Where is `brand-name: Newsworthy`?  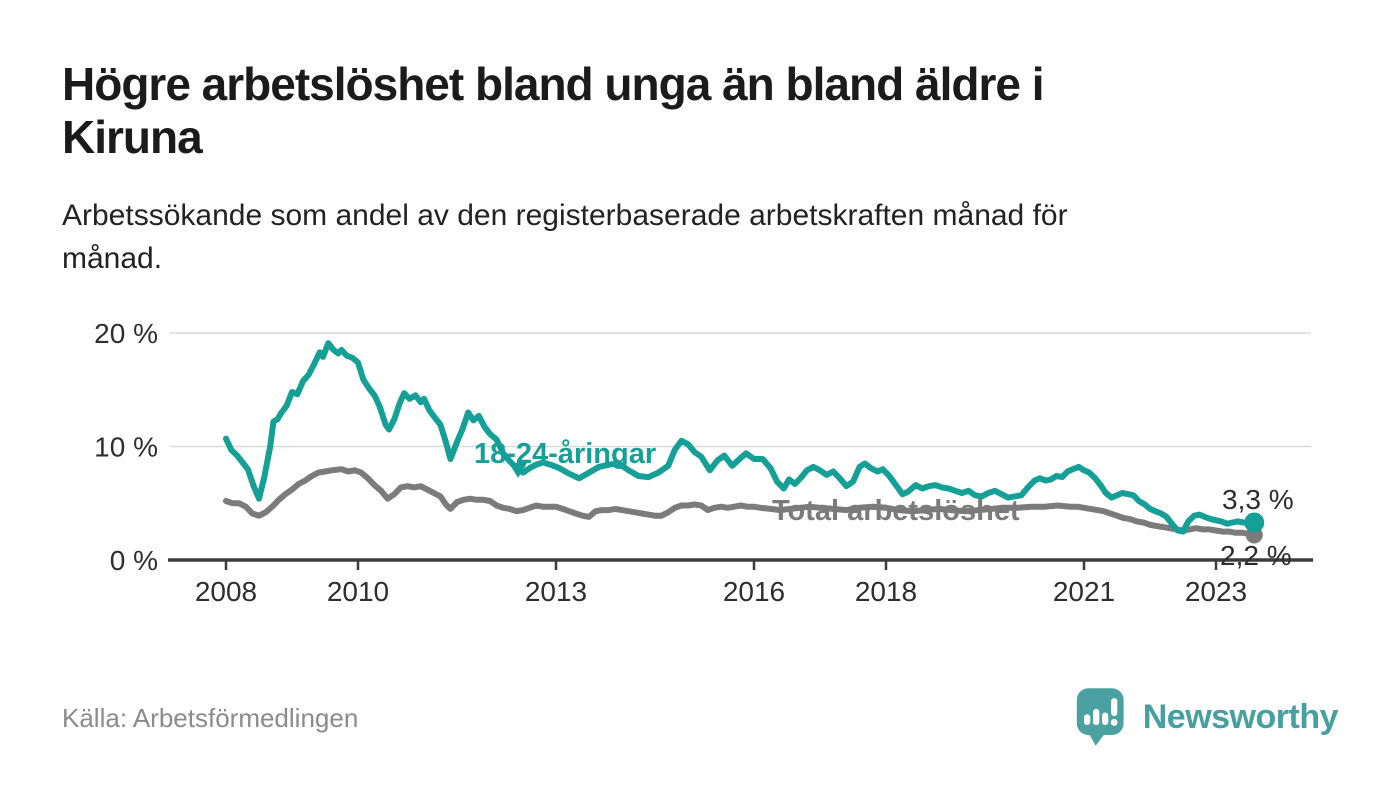 brand-name: Newsworthy is located at coordinates (1240, 716).